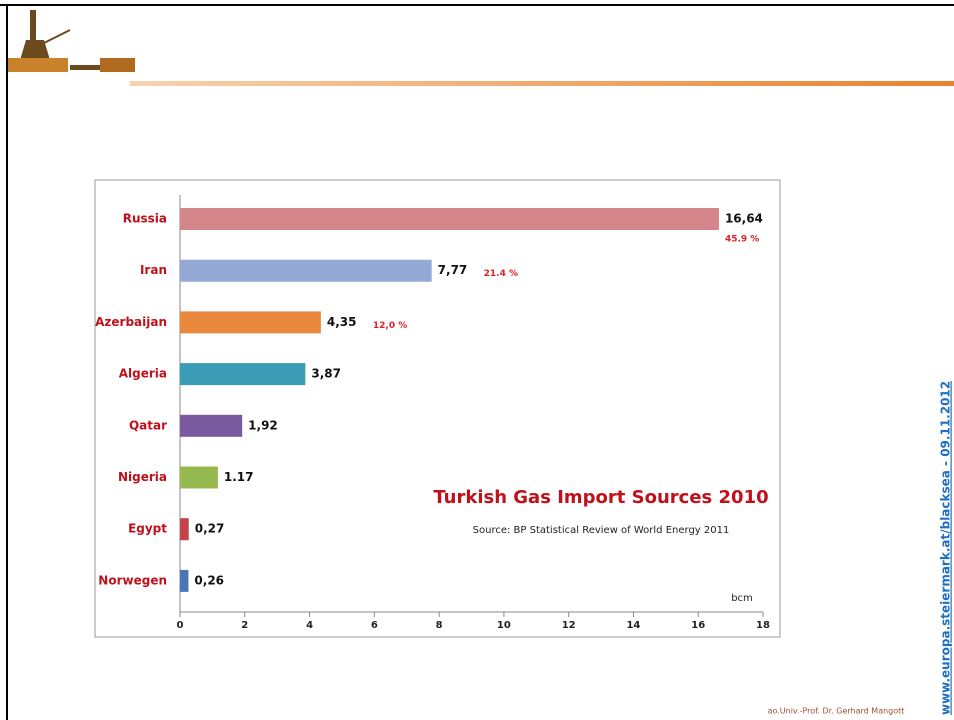 The width and height of the screenshot is (954, 720). What do you see at coordinates (342, 322) in the screenshot?
I see `value-label: 4,35` at bounding box center [342, 322].